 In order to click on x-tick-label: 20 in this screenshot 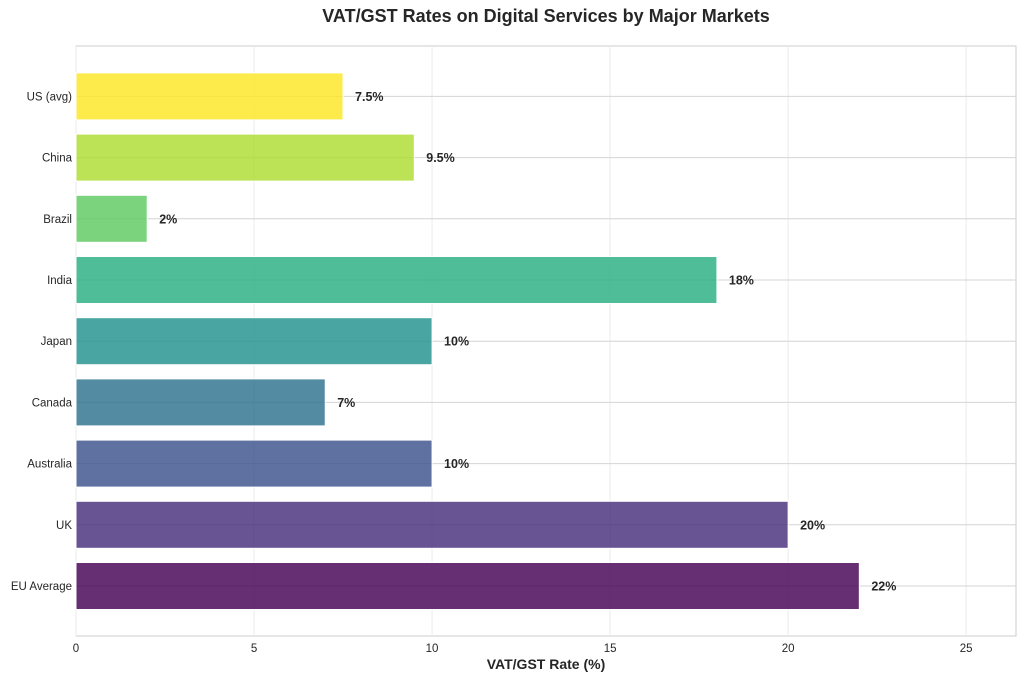, I will do `click(788, 649)`.